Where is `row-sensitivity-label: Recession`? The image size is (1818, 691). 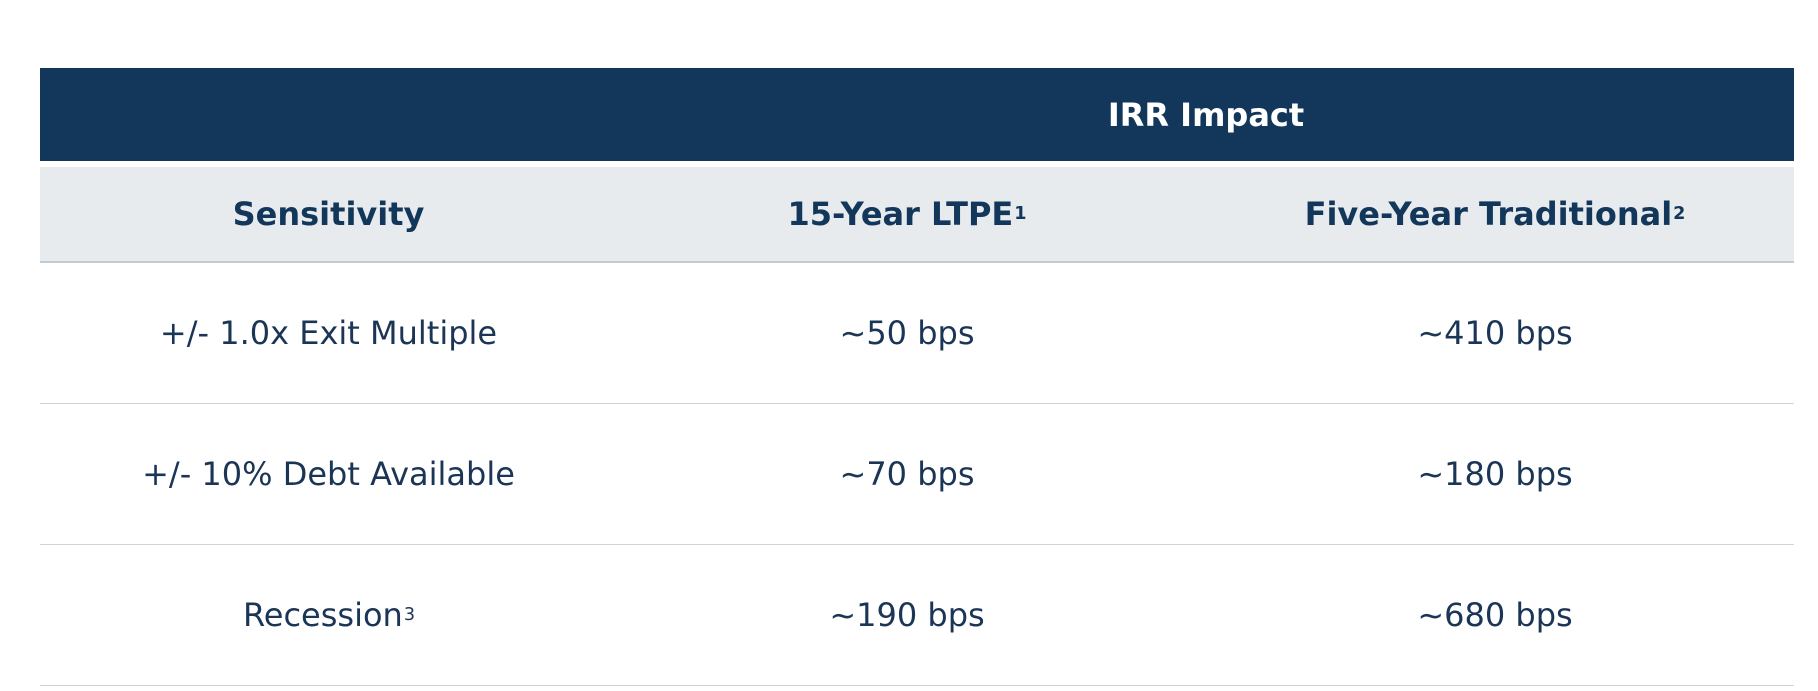 row-sensitivity-label: Recession is located at coordinates (322, 615).